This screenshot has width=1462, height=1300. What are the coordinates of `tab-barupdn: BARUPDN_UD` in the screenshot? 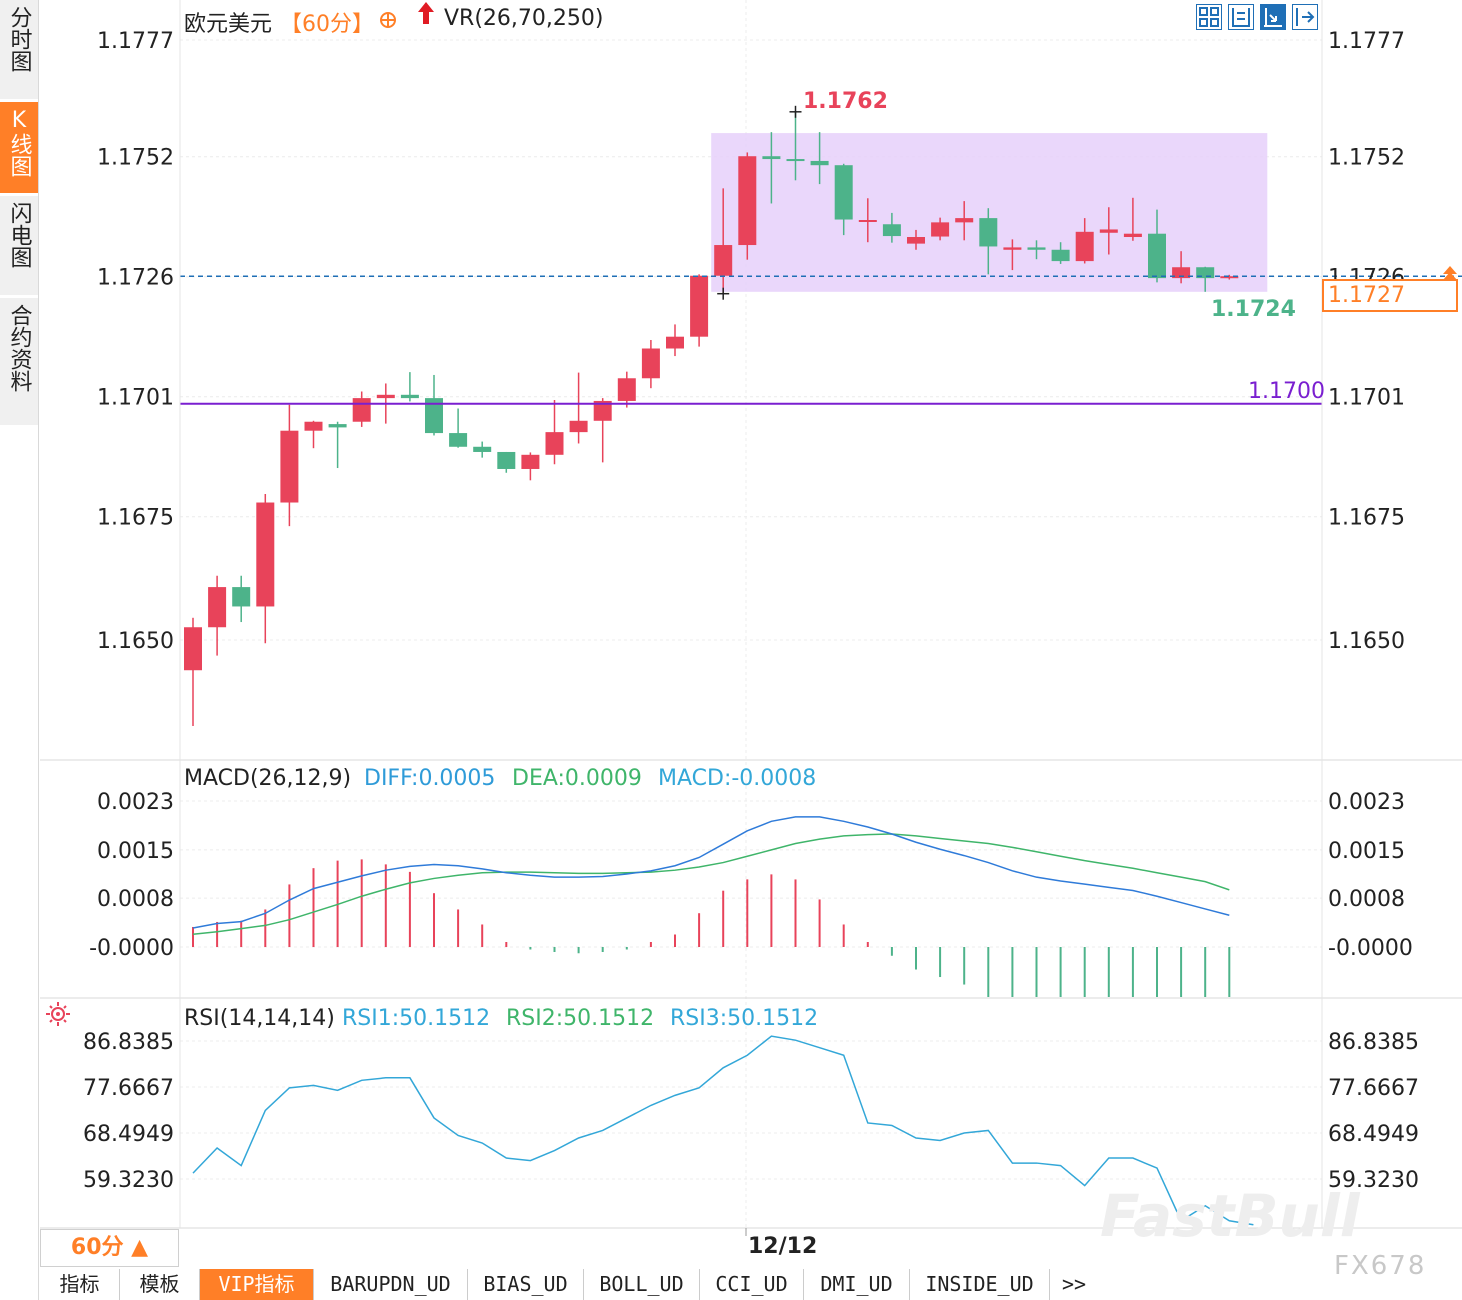 It's located at (391, 1284).